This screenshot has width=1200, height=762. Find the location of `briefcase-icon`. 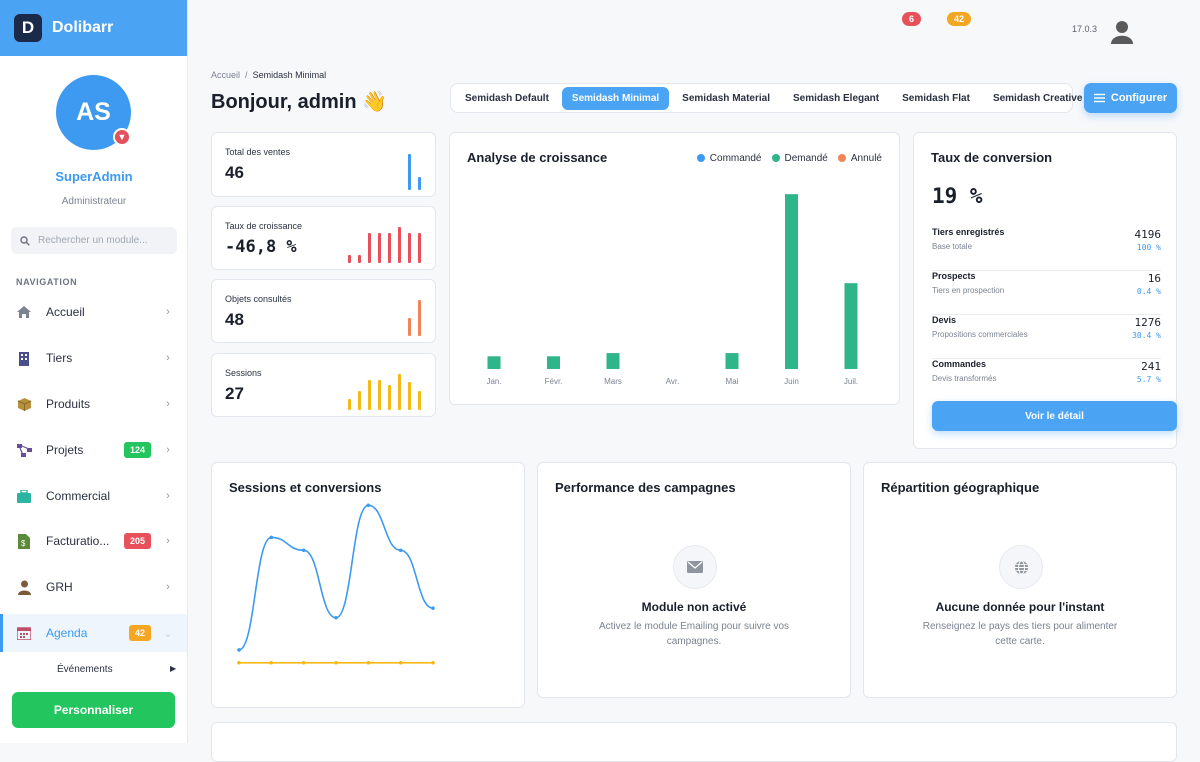

briefcase-icon is located at coordinates (24, 496).